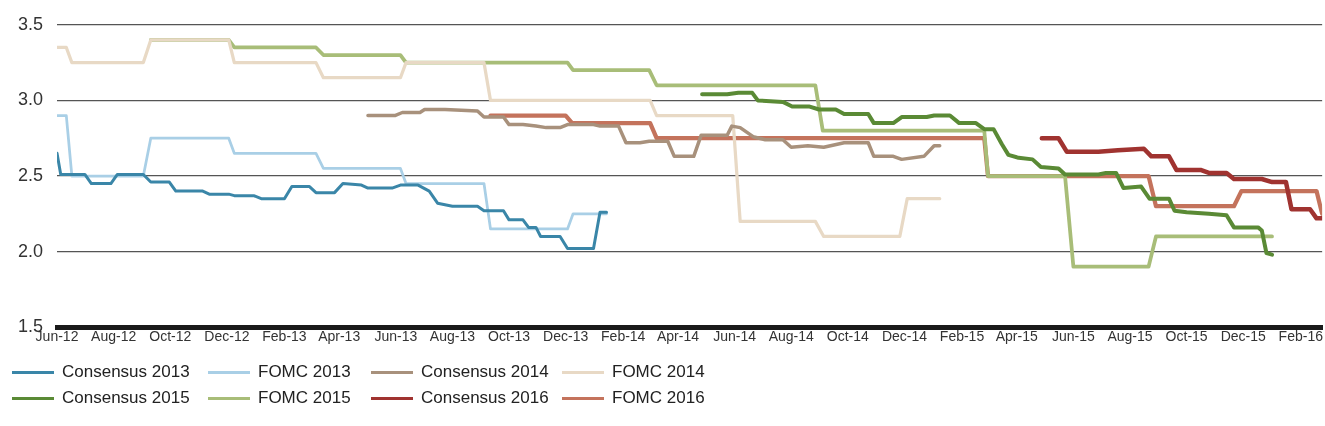 This screenshot has width=1325, height=426. I want to click on x-tick-label: Jun-14, so click(735, 336).